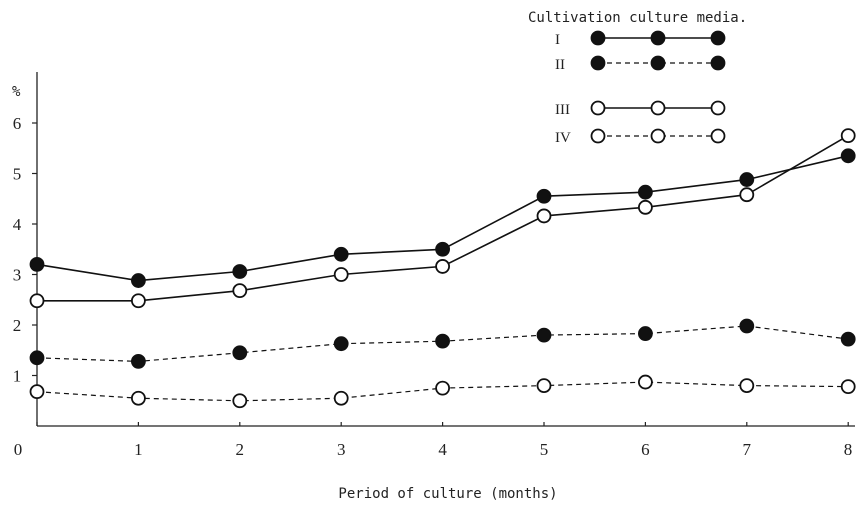 The image size is (857, 510). What do you see at coordinates (560, 65) in the screenshot?
I see `legend-label: II` at bounding box center [560, 65].